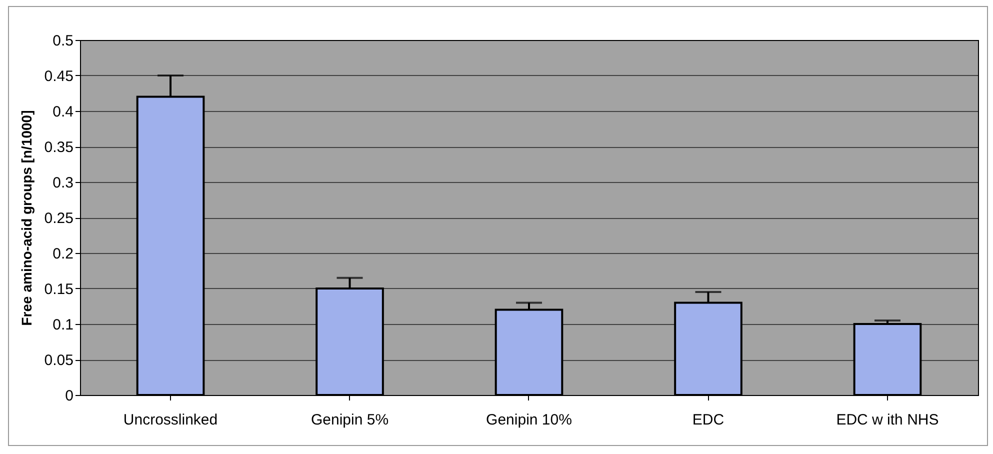  I want to click on y-tick-label: 0.15, so click(59, 289).